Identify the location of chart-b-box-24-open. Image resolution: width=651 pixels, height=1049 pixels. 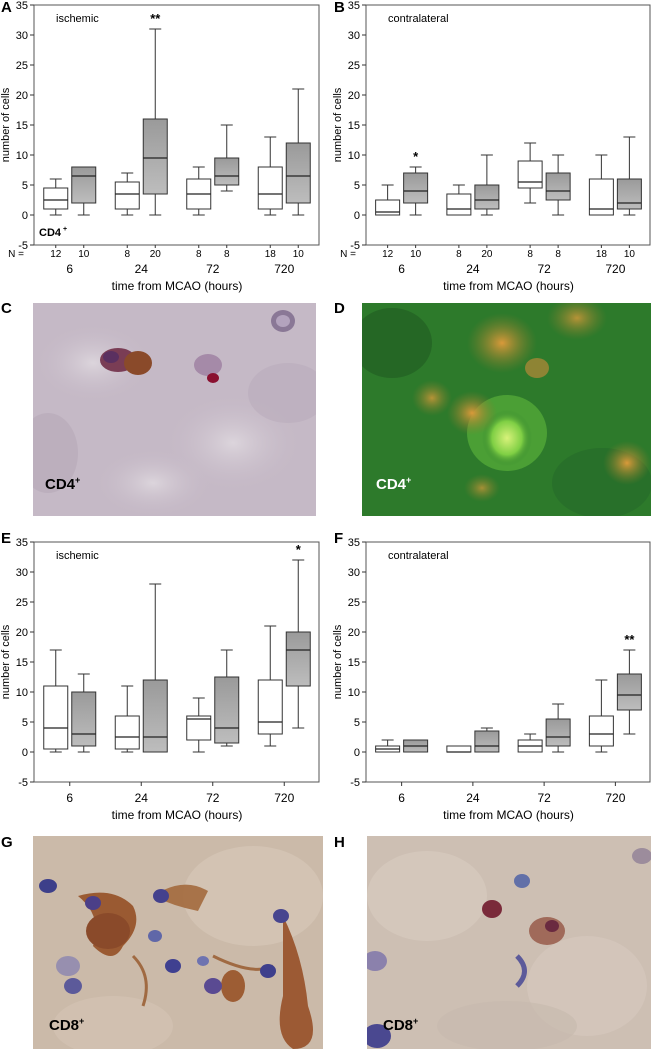
(459, 204).